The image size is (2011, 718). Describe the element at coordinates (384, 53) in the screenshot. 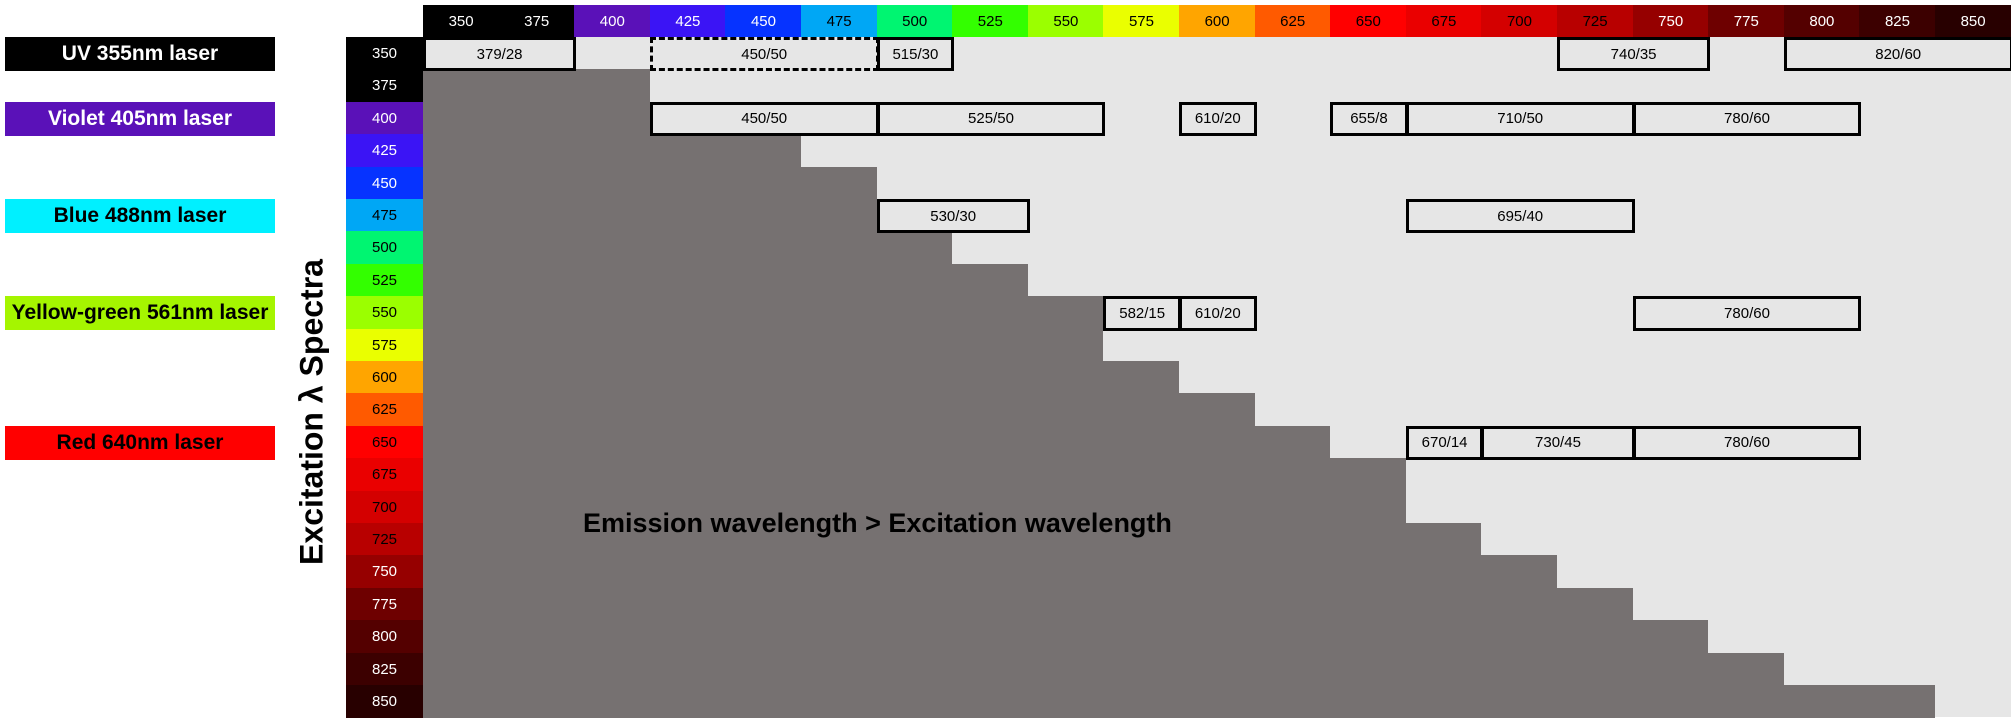

I see `excitation-header-cell: 350` at that location.